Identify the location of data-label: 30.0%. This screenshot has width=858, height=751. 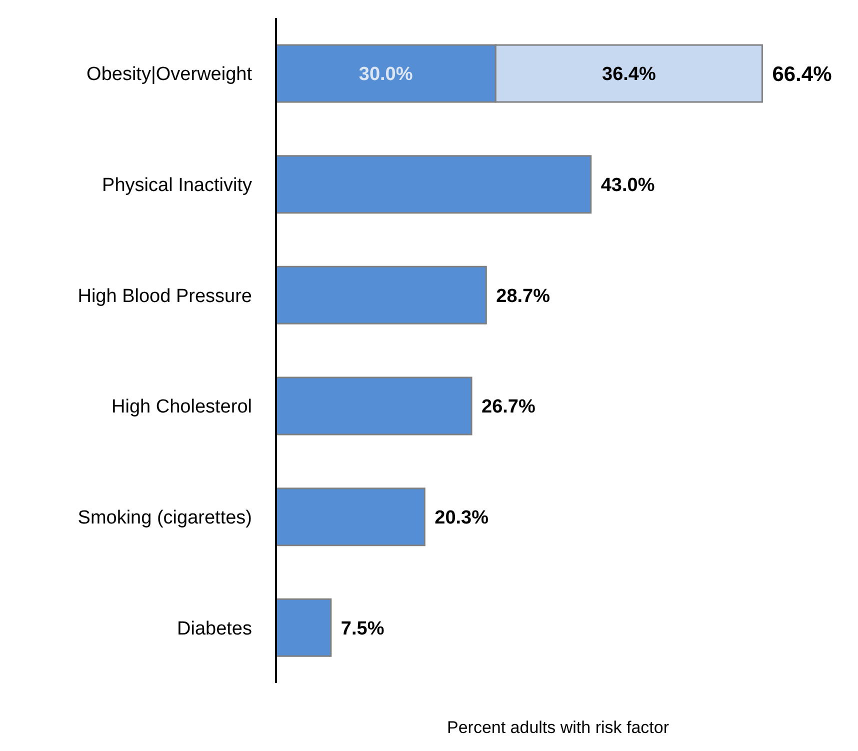
(385, 75).